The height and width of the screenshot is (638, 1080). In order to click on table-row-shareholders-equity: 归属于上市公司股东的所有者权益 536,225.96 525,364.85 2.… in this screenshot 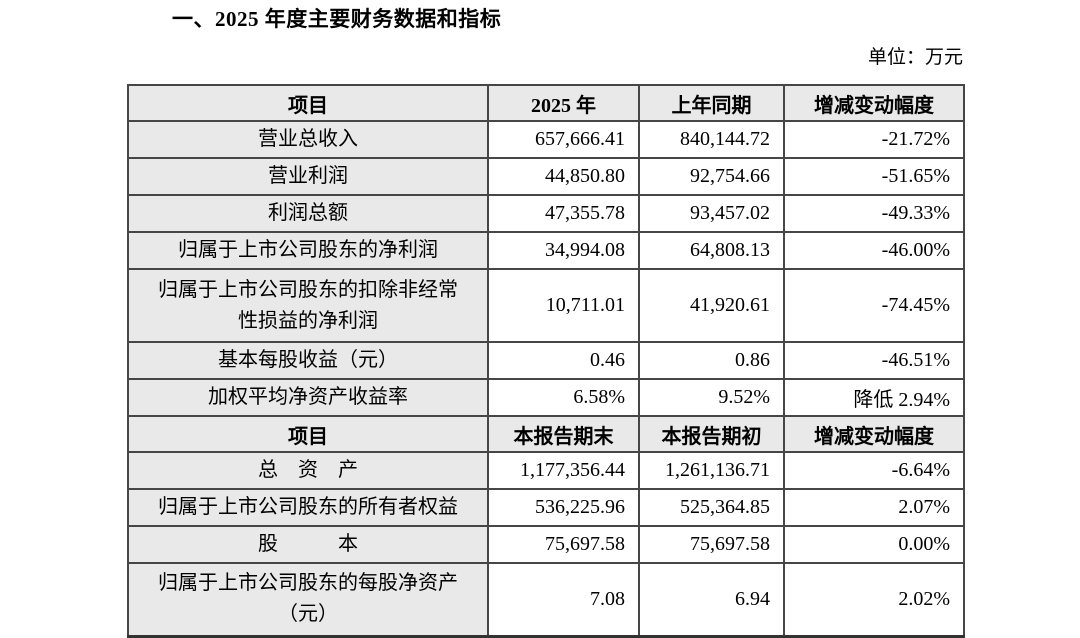, I will do `click(546, 507)`.